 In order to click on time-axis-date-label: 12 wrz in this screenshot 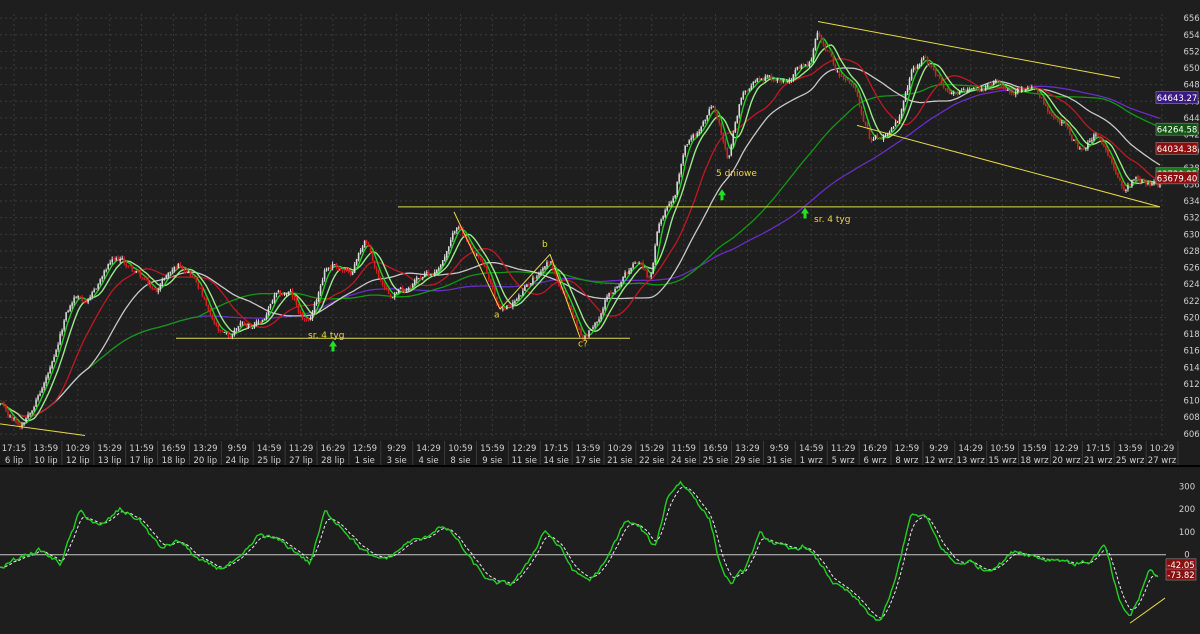, I will do `click(939, 461)`.